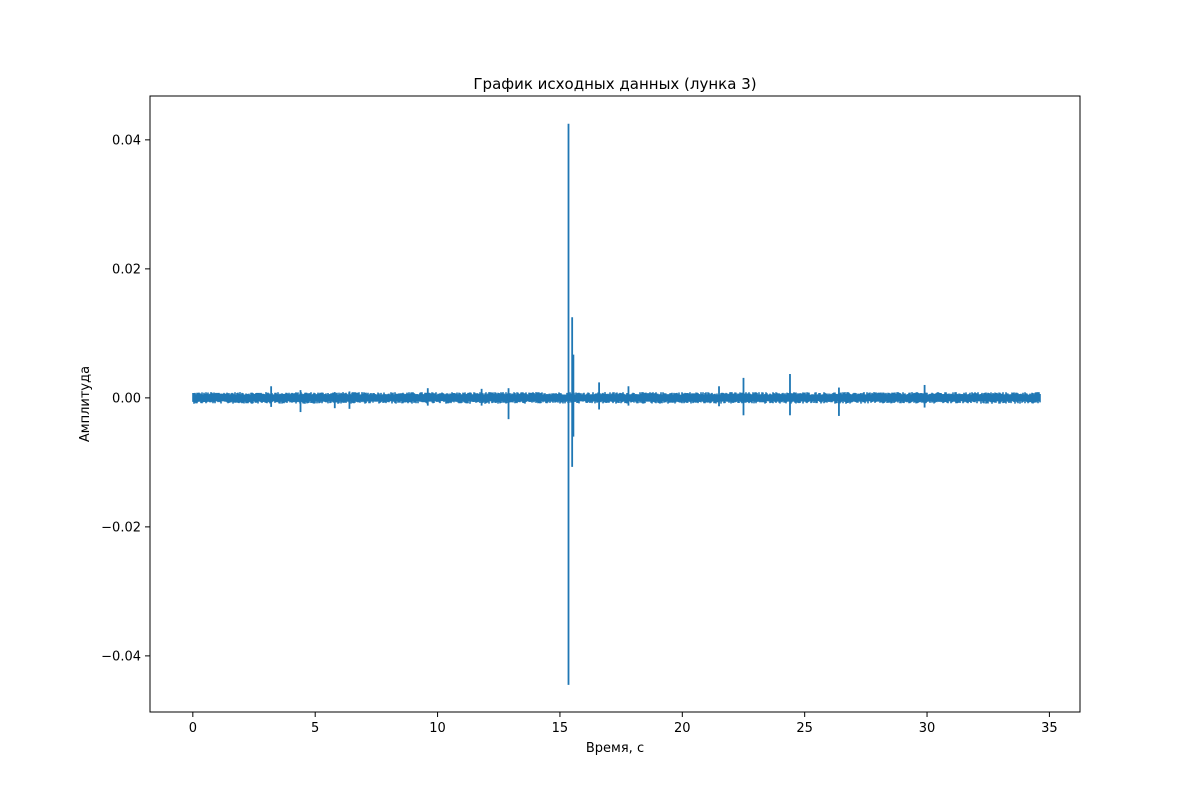 The width and height of the screenshot is (1200, 800). What do you see at coordinates (121, 527) in the screenshot?
I see `y-tick-label: −0.02` at bounding box center [121, 527].